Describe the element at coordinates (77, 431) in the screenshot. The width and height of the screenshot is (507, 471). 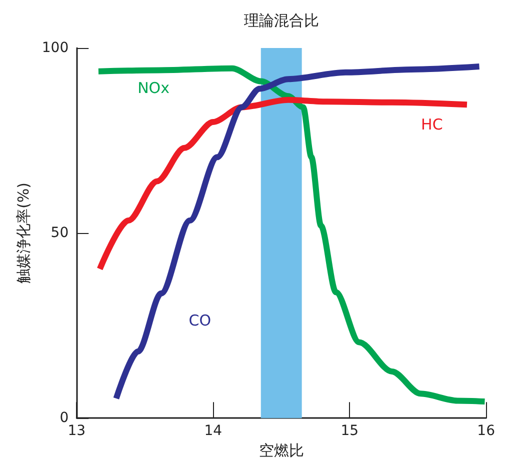
I see `x-tick-label: 13` at that location.